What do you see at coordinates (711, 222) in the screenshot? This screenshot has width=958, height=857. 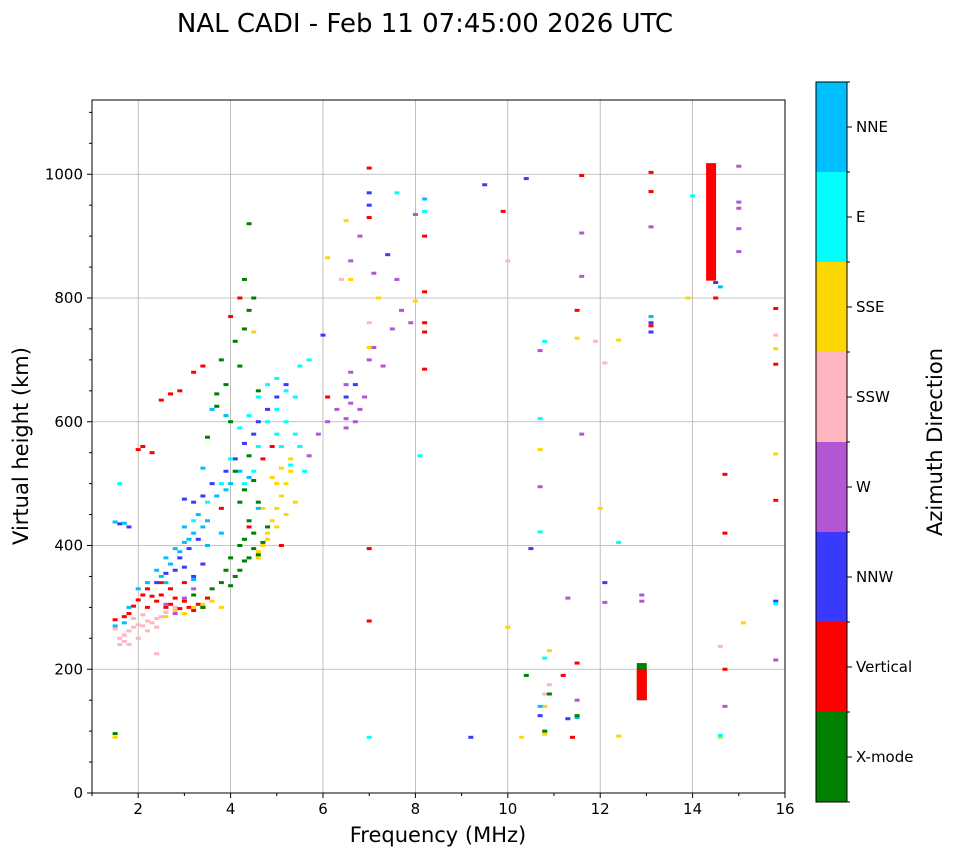 I see `echo-bar-vertical` at bounding box center [711, 222].